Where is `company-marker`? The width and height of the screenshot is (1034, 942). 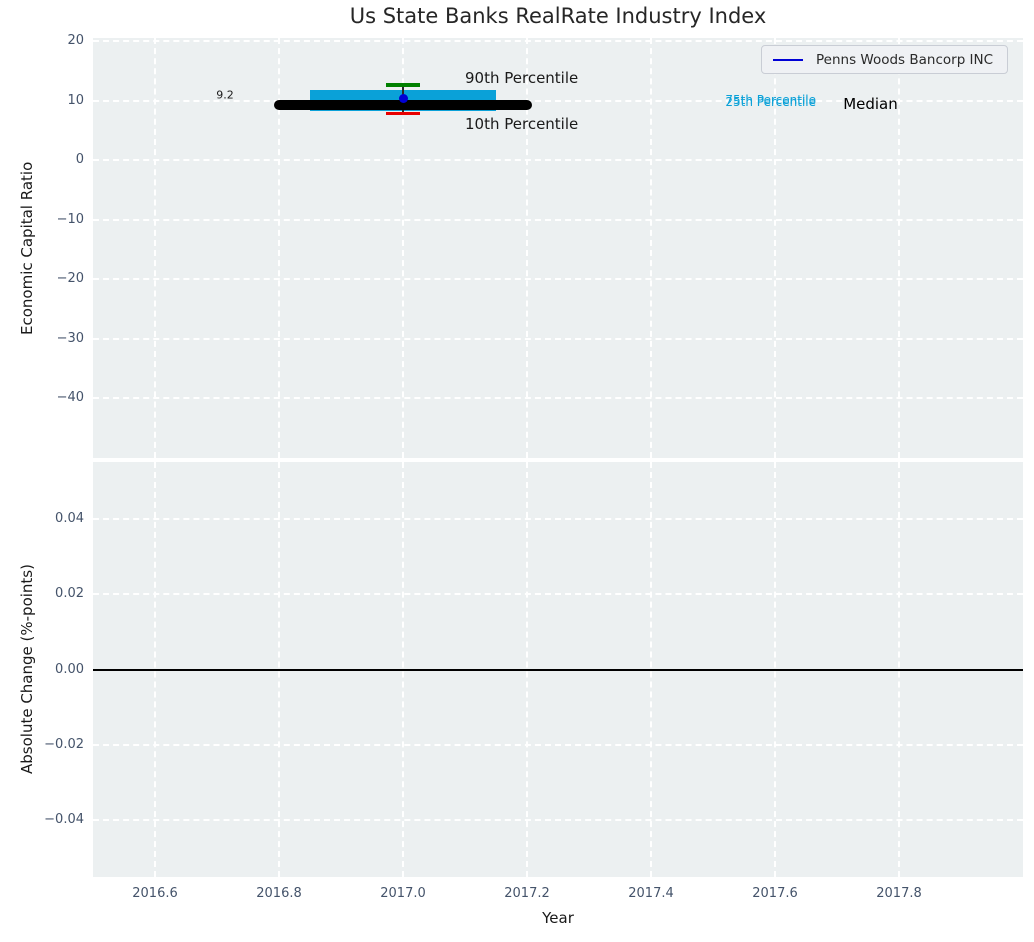 company-marker is located at coordinates (403, 99).